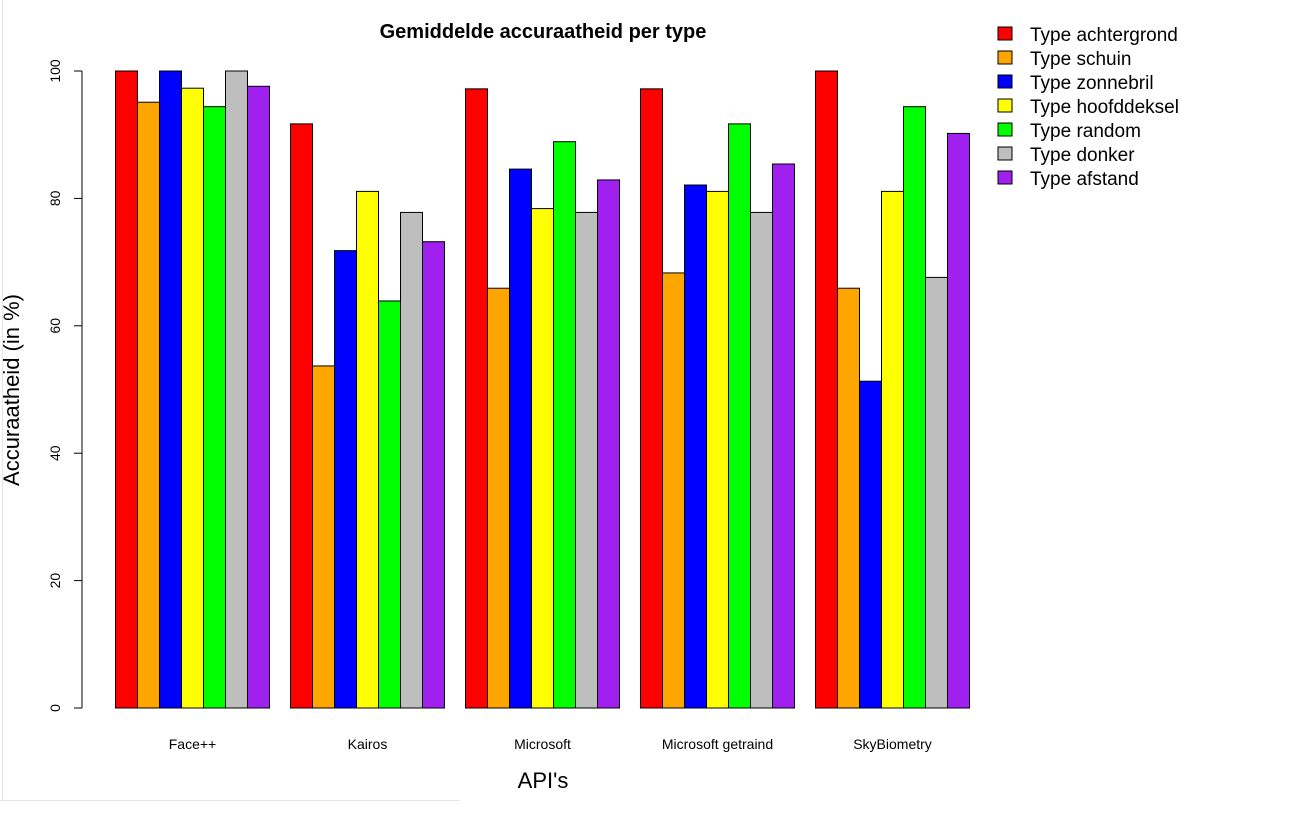 The height and width of the screenshot is (821, 1300). What do you see at coordinates (542, 744) in the screenshot?
I see `x-tick-label: Microsoft` at bounding box center [542, 744].